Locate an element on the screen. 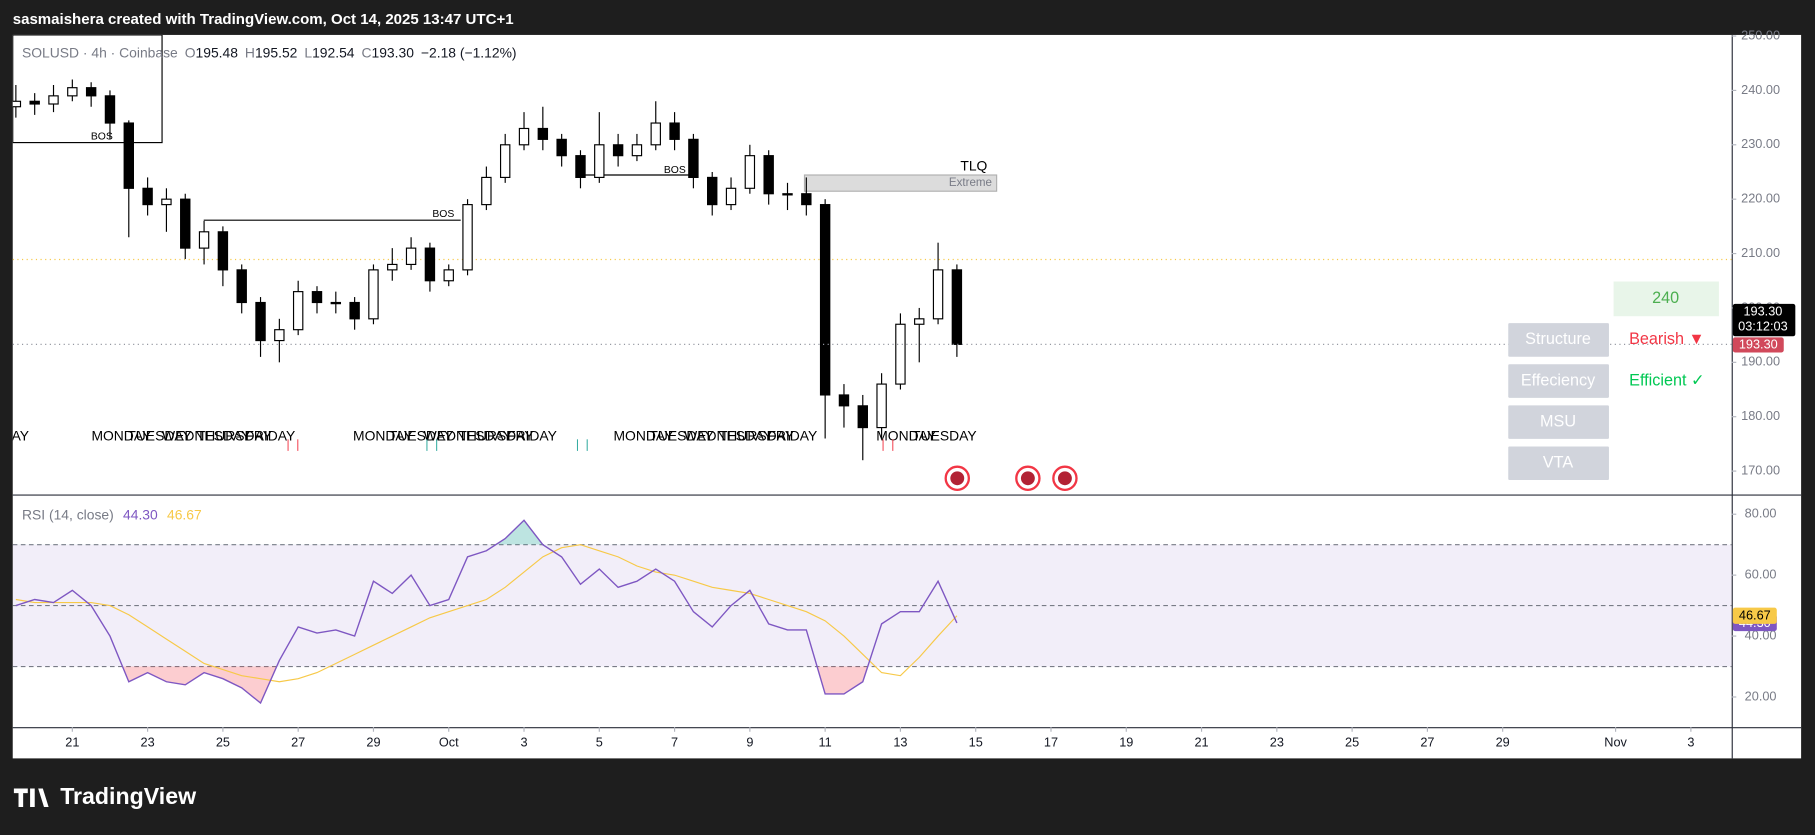  logo-icon is located at coordinates (31, 798).